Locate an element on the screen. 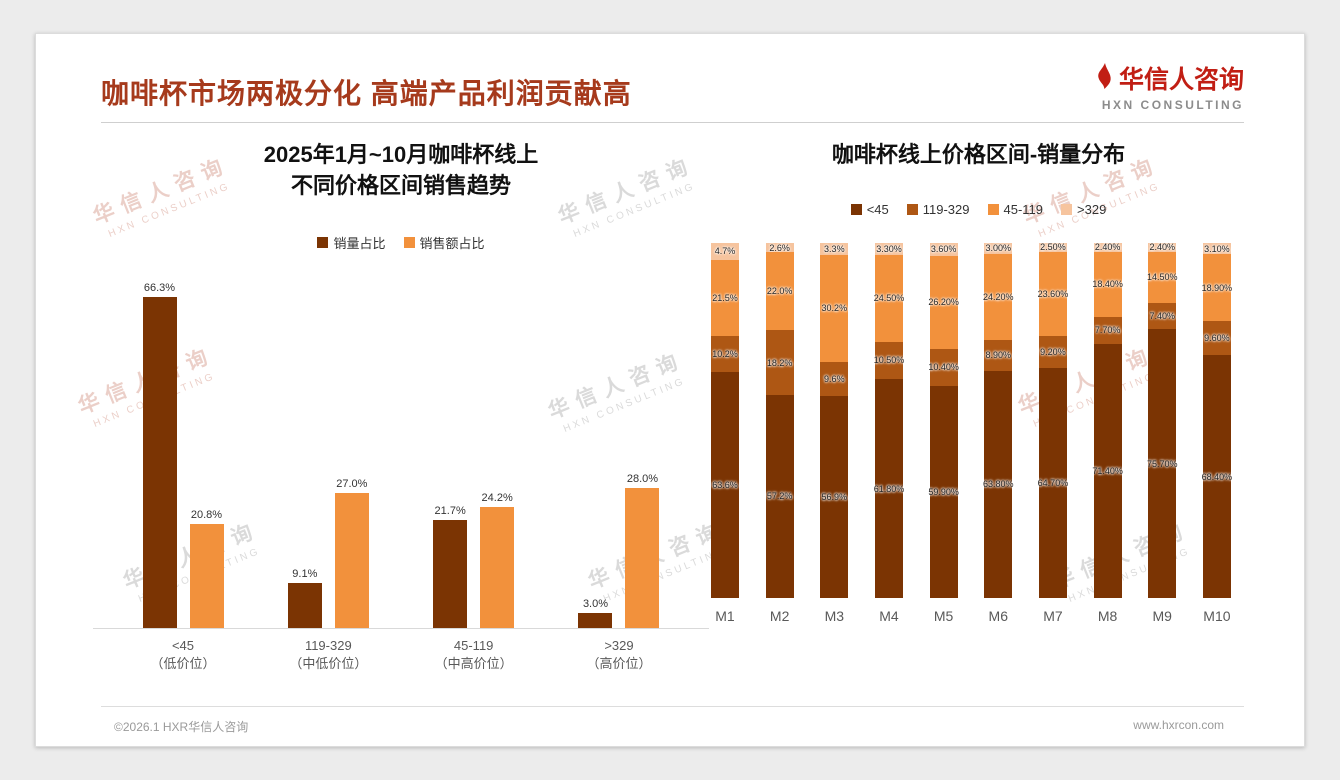 The image size is (1340, 780). bar-pair: 66.3% 20.8% is located at coordinates (183, 453).